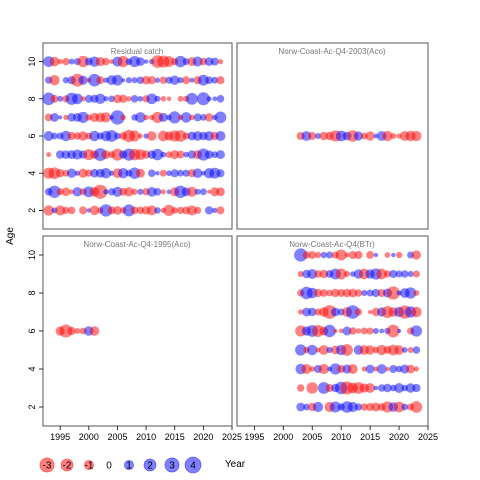 This screenshot has height=480, width=480. Describe the element at coordinates (134, 136) in the screenshot. I see `bubbles-group` at that location.